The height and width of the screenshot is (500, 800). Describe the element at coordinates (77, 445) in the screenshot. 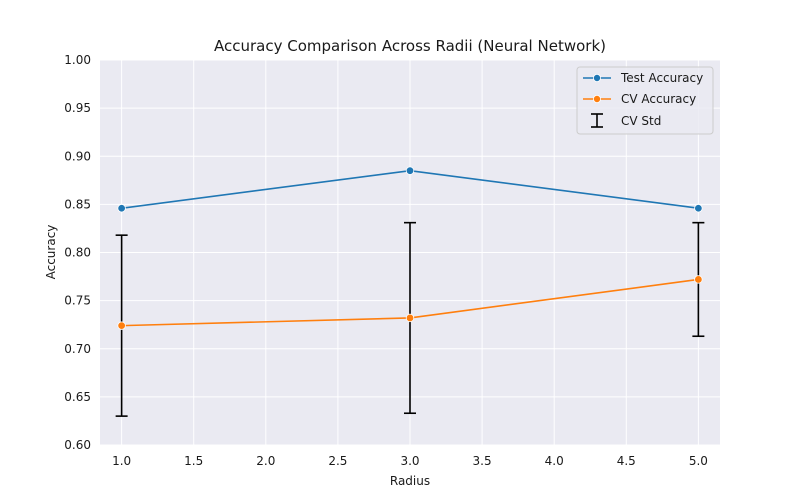

I see `y-tick-label: 0.60` at that location.